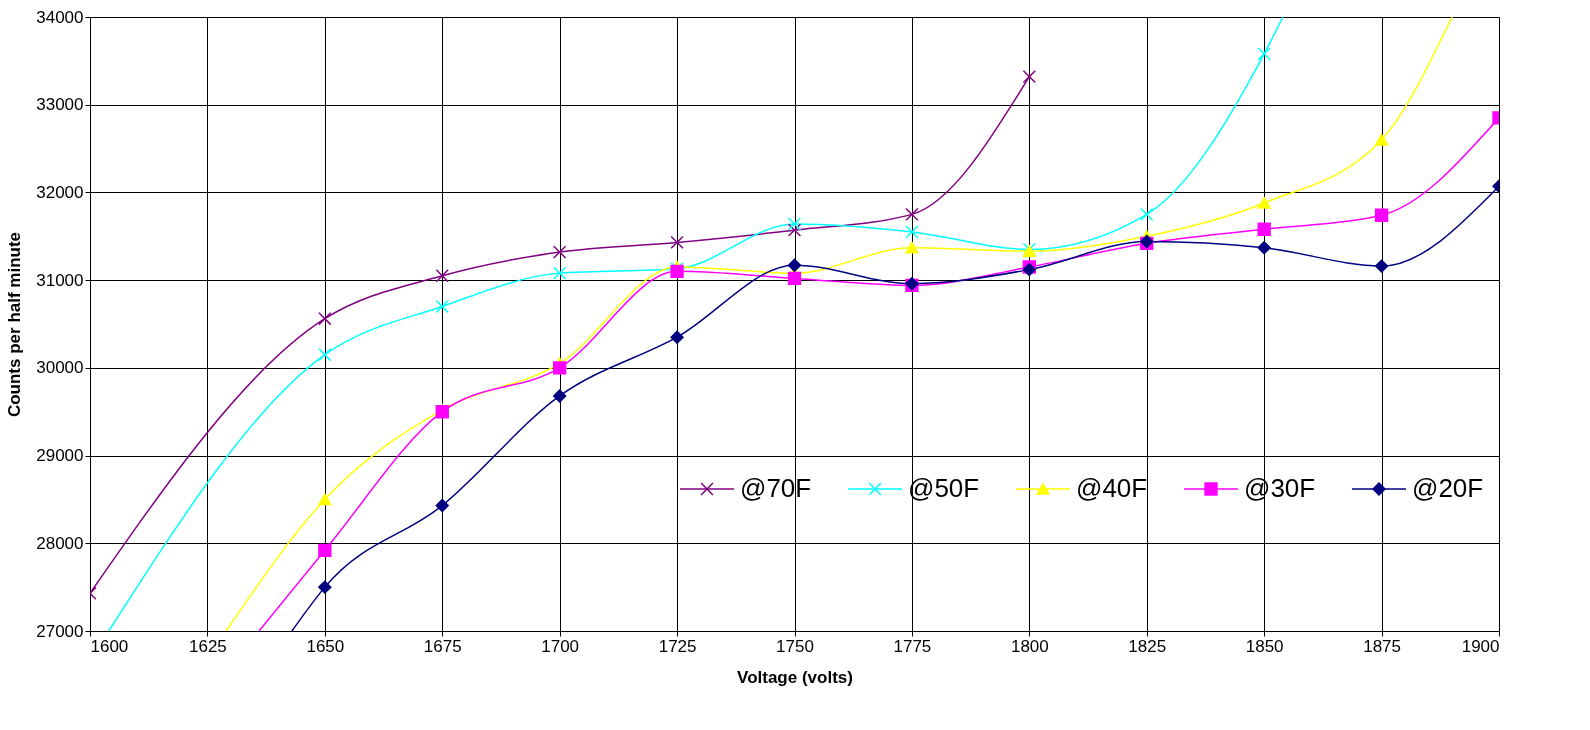  I want to click on y-tick-label: 33000, so click(60, 105).